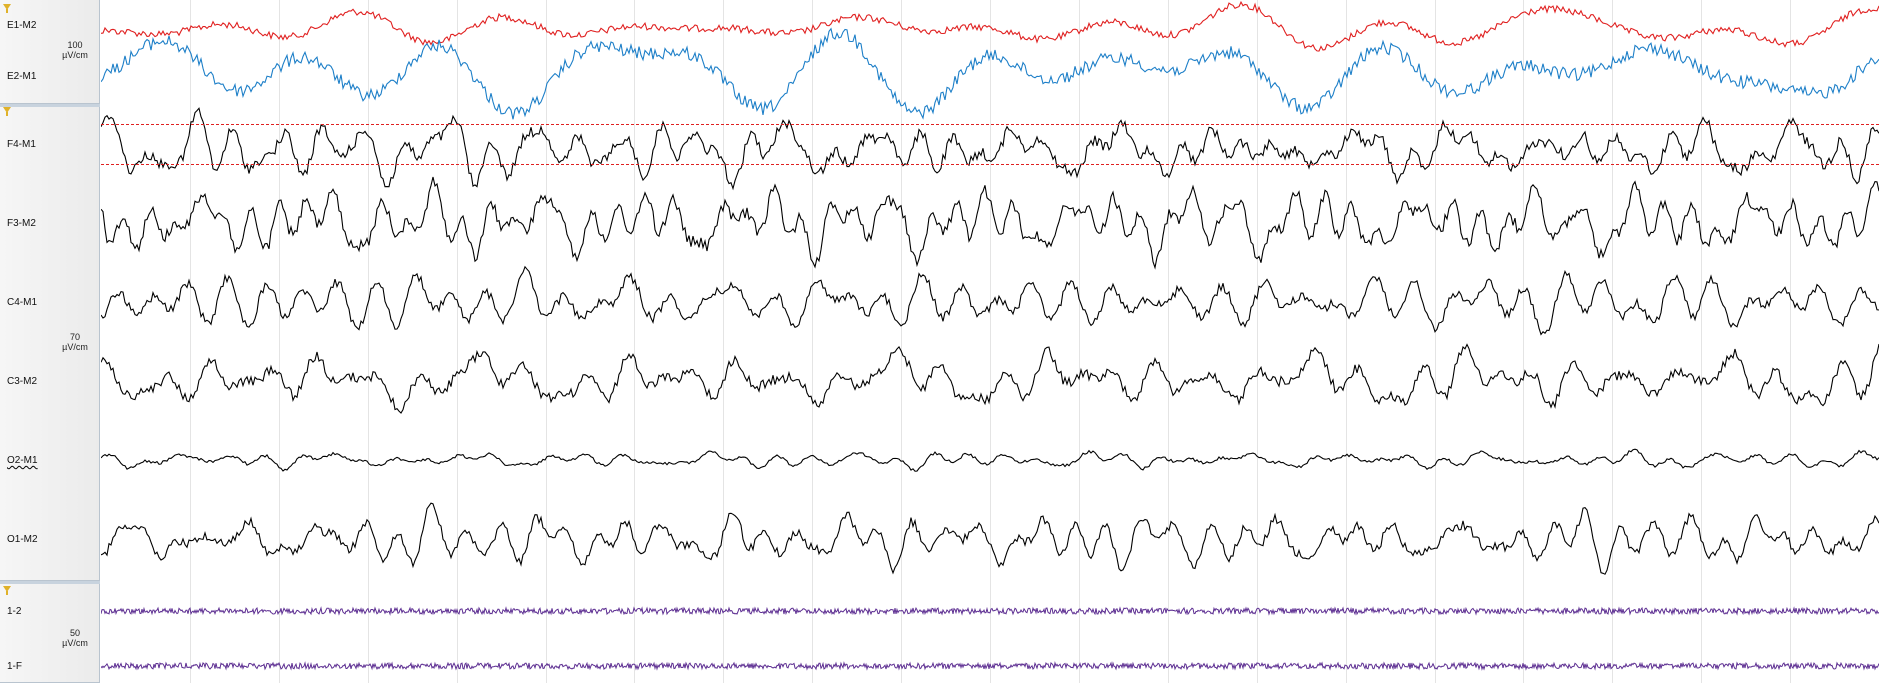 The height and width of the screenshot is (683, 1879). What do you see at coordinates (22, 76) in the screenshot?
I see `channel-label-e2-m1: E2-M1` at bounding box center [22, 76].